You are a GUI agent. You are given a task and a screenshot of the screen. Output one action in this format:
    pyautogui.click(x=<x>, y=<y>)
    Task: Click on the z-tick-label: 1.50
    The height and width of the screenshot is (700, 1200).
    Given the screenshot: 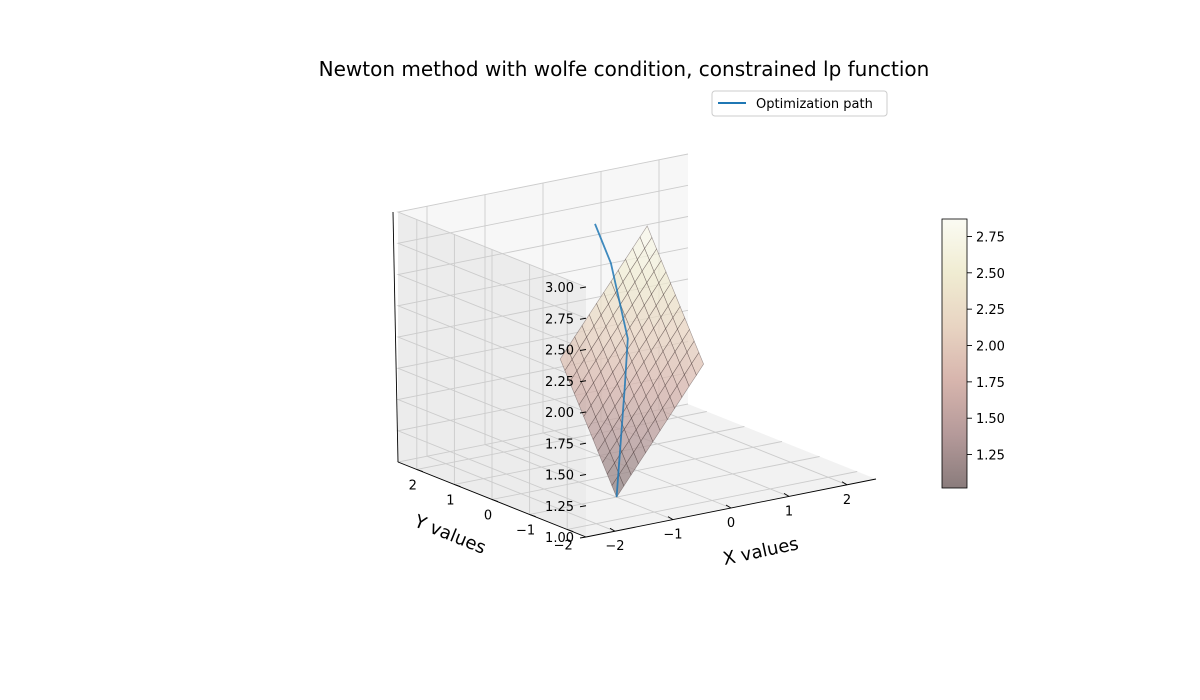 What is the action you would take?
    pyautogui.click(x=559, y=476)
    